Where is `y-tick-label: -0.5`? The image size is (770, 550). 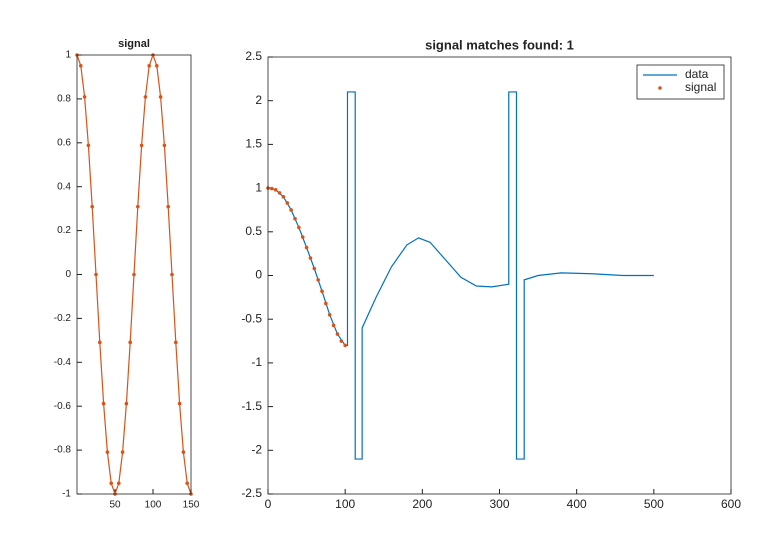 y-tick-label: -0.5 is located at coordinates (251, 318).